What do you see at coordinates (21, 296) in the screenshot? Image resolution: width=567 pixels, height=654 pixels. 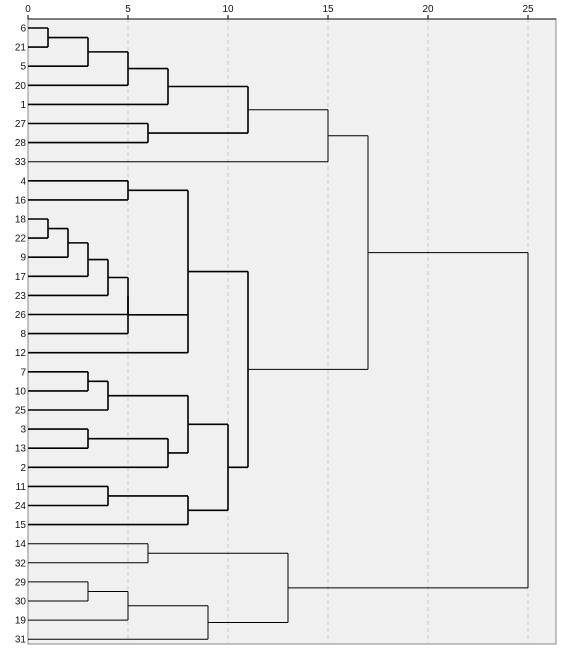 I see `leaf-label-23: 23` at bounding box center [21, 296].